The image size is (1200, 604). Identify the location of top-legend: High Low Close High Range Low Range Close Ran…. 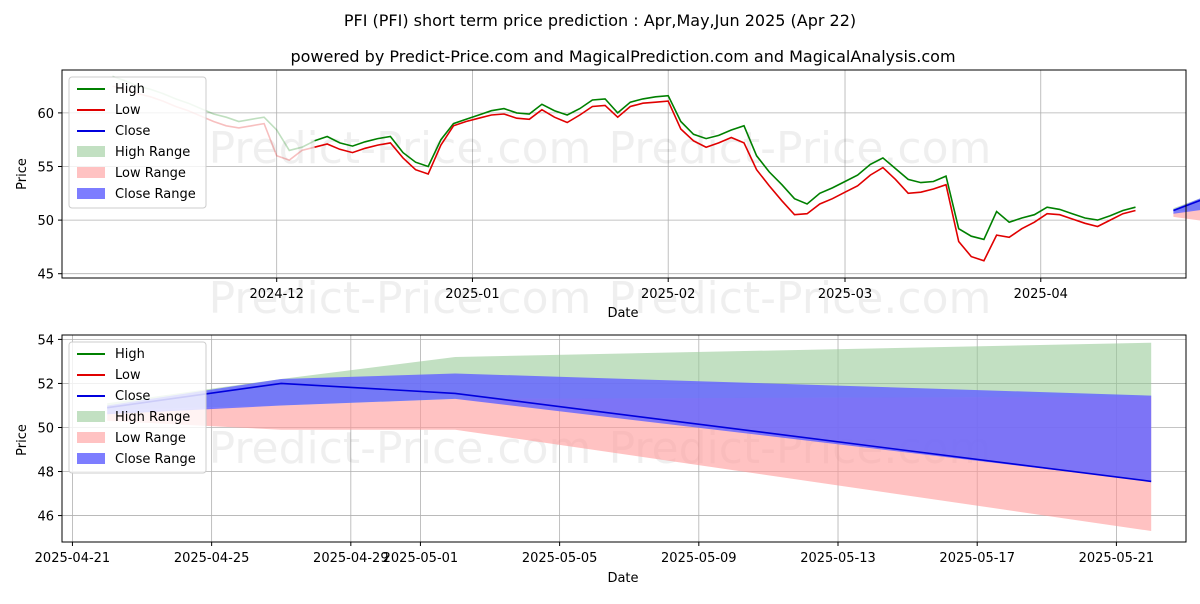
(137, 142).